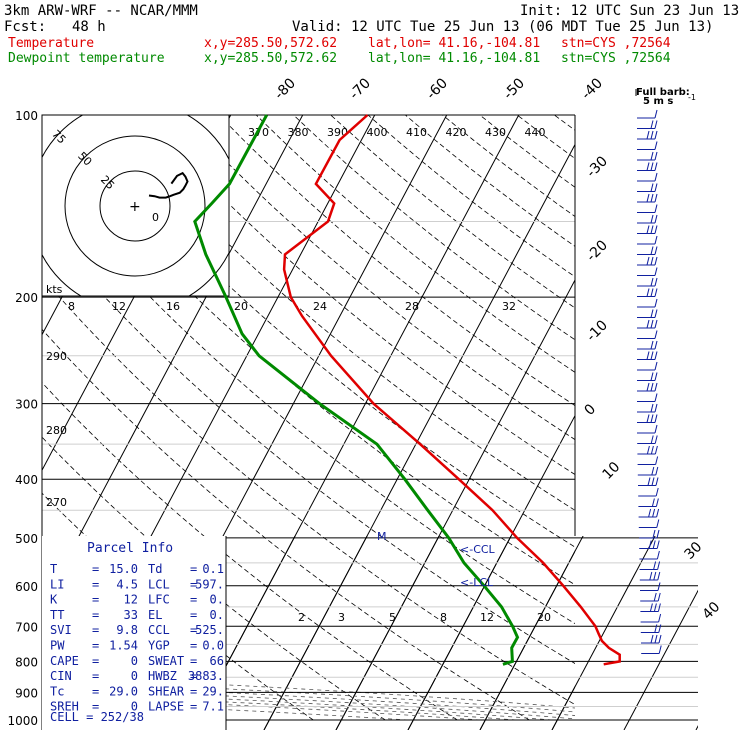  Describe the element at coordinates (509, 306) in the screenshot. I see `speed-axis-label-32: 32` at that location.